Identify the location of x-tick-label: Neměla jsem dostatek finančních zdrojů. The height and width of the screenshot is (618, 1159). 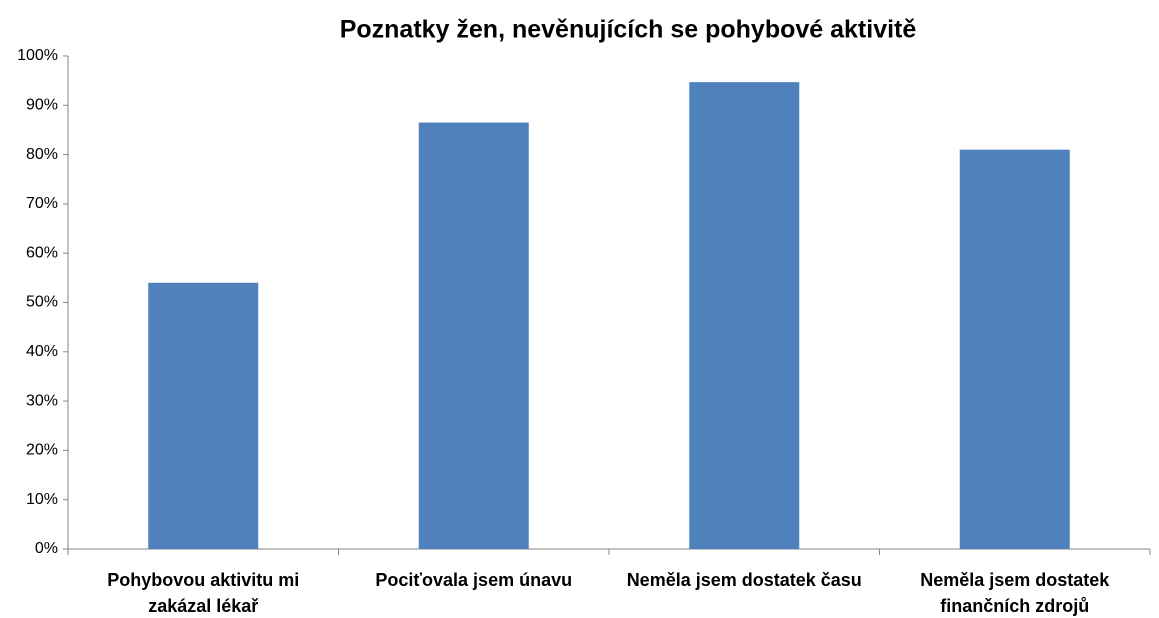
(1015, 593).